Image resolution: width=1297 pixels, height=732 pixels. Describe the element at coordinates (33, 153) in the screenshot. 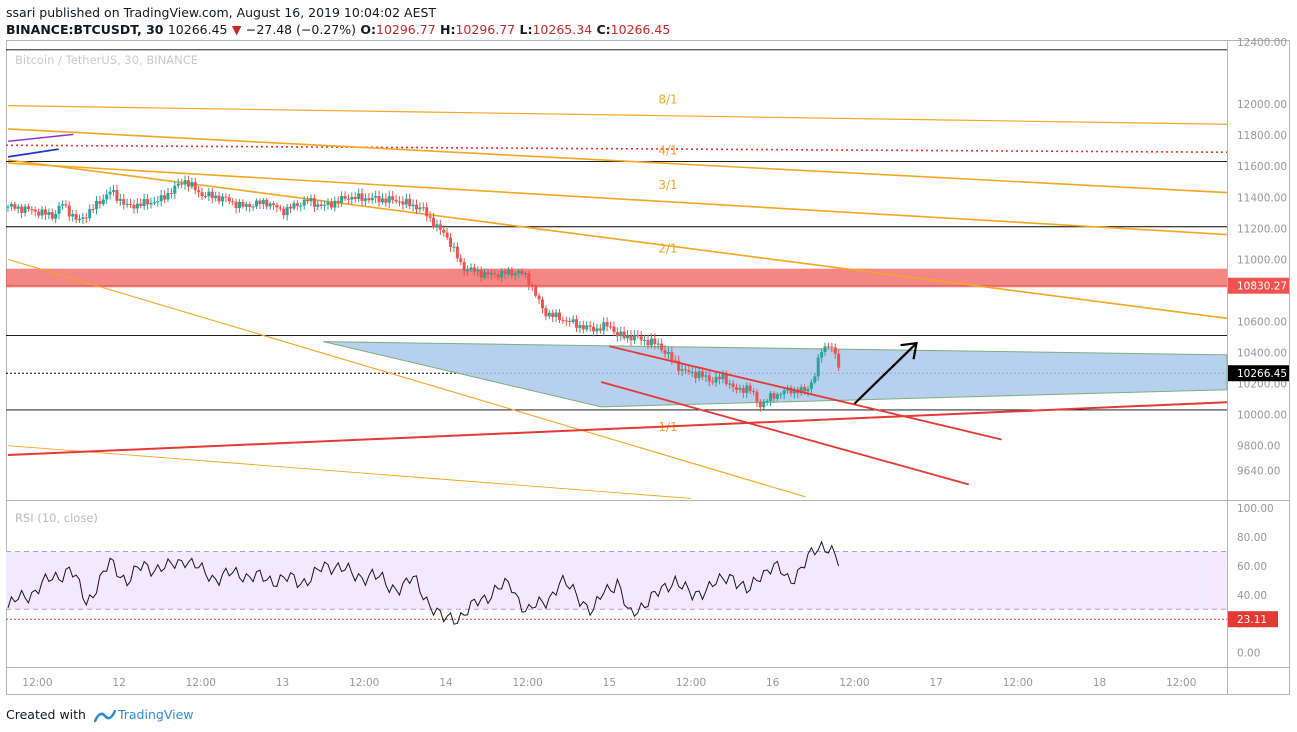

I see `blue-drawing-line` at that location.